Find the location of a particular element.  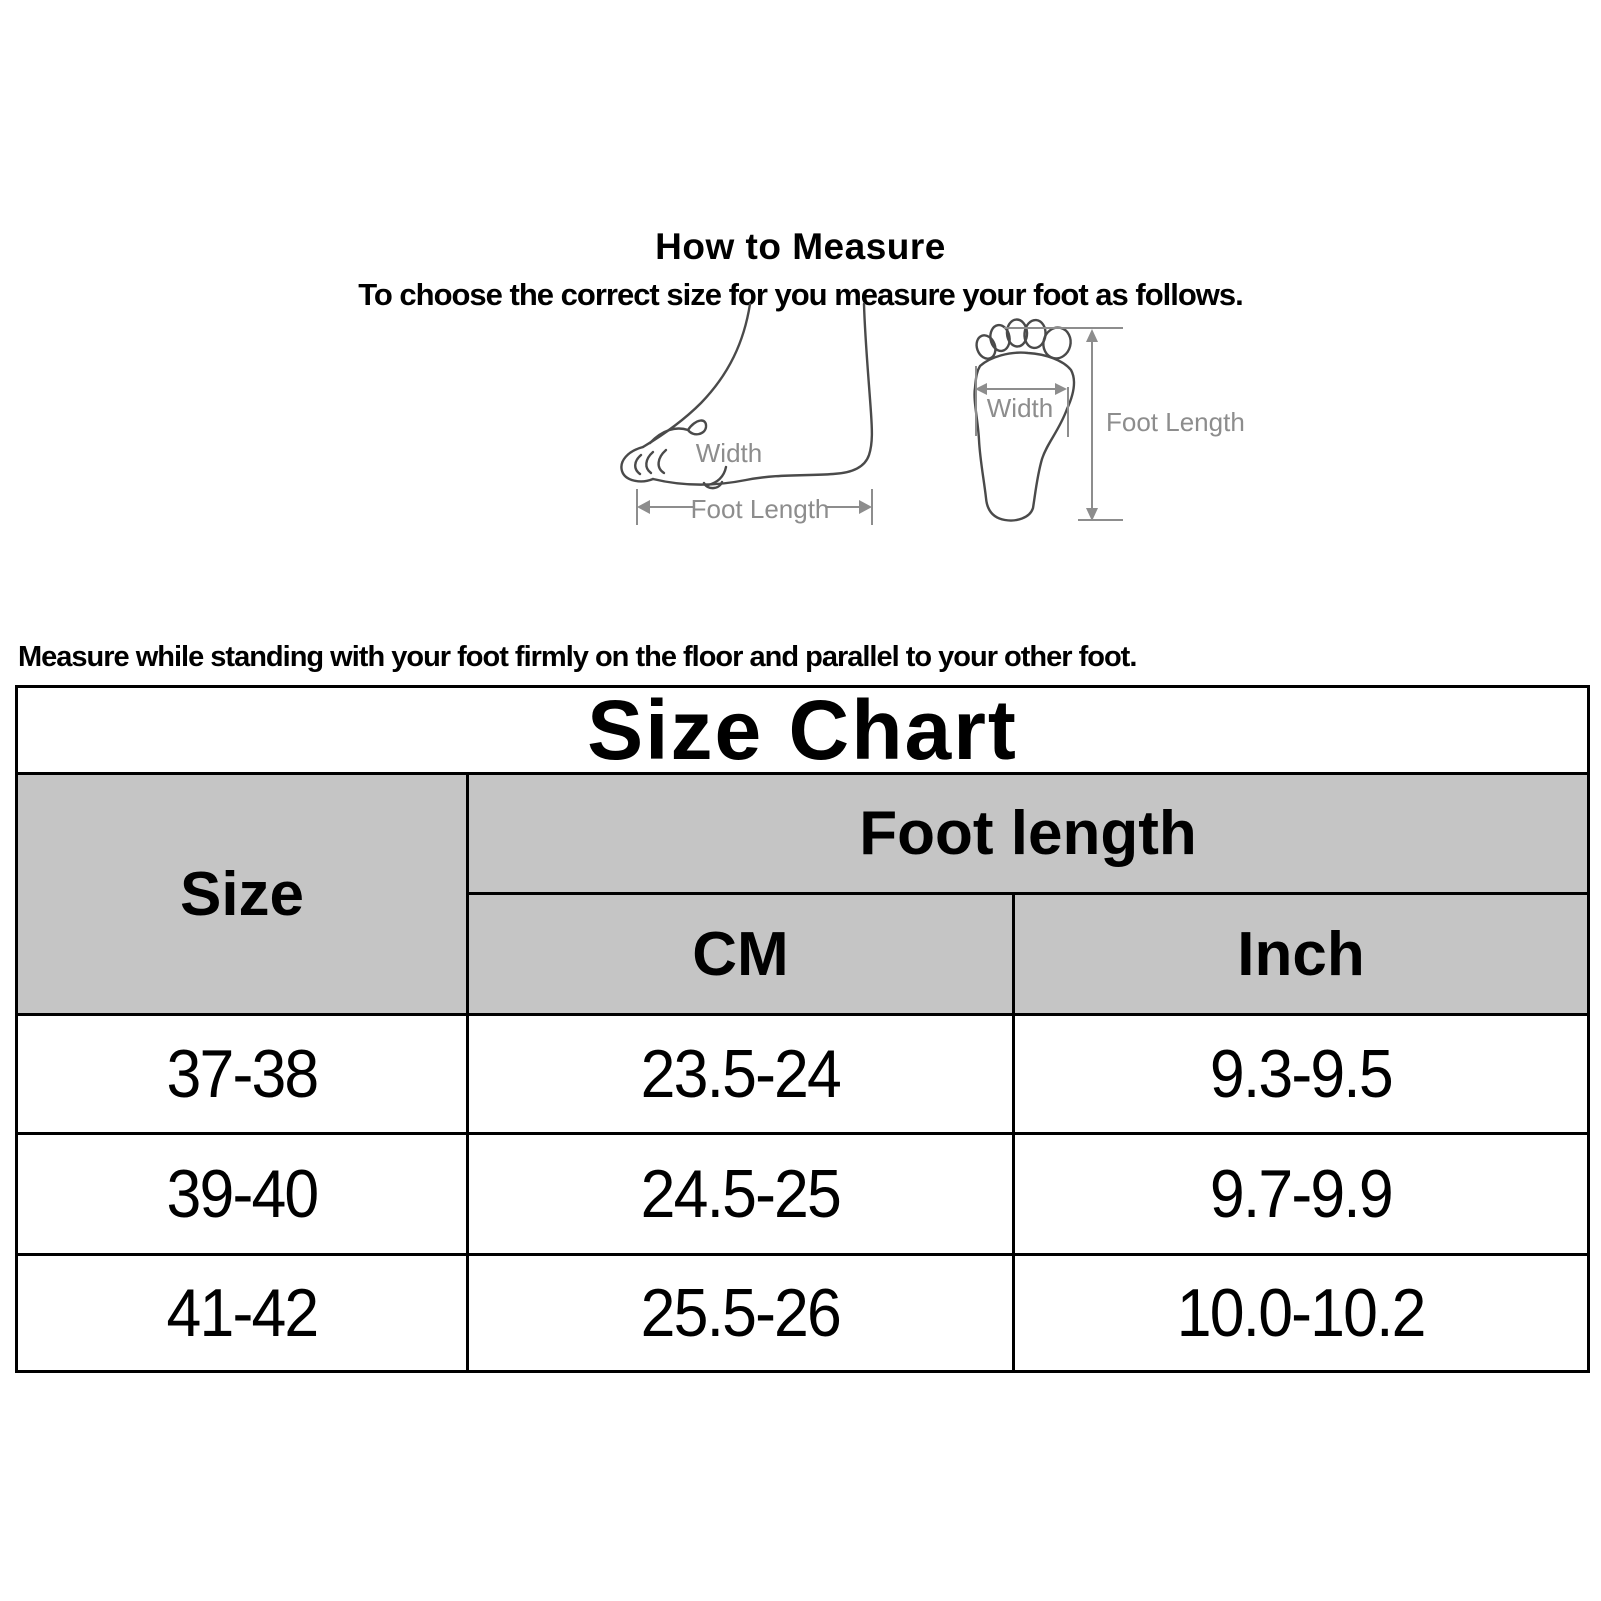

size-chart-title-row: Size Chart is located at coordinates (802, 730).